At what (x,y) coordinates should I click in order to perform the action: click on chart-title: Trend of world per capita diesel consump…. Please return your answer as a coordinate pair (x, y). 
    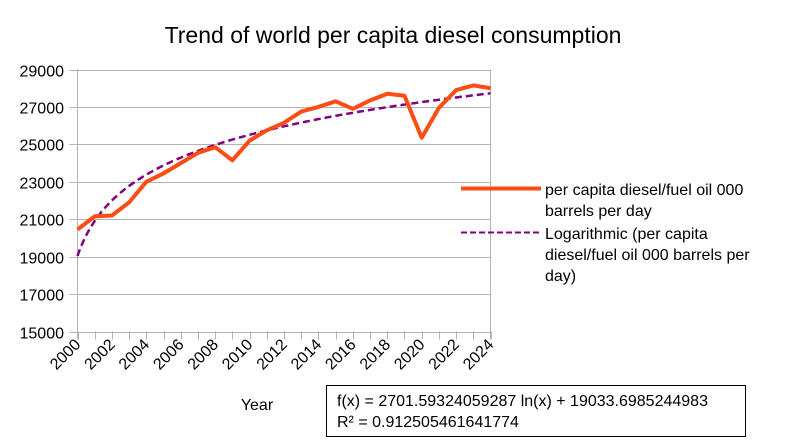
    Looking at the image, I should click on (393, 35).